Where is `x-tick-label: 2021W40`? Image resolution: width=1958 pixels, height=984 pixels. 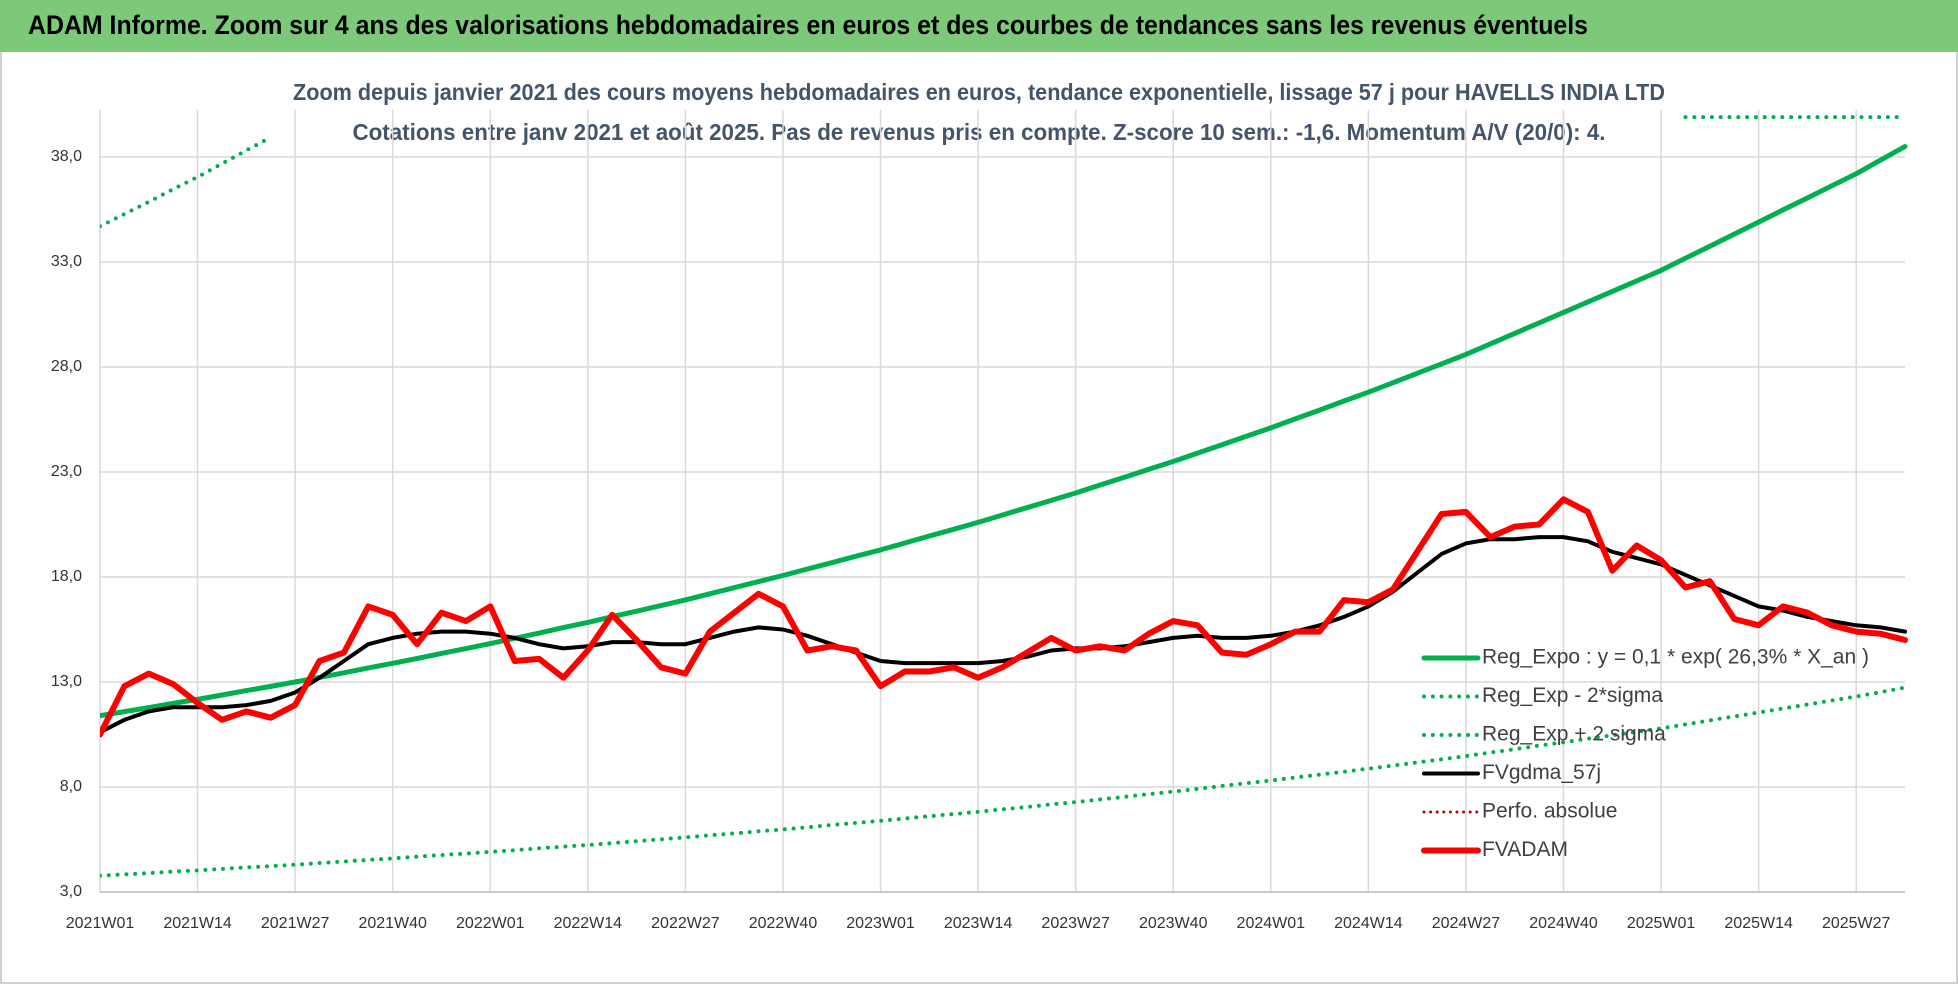
x-tick-label: 2021W40 is located at coordinates (392, 923).